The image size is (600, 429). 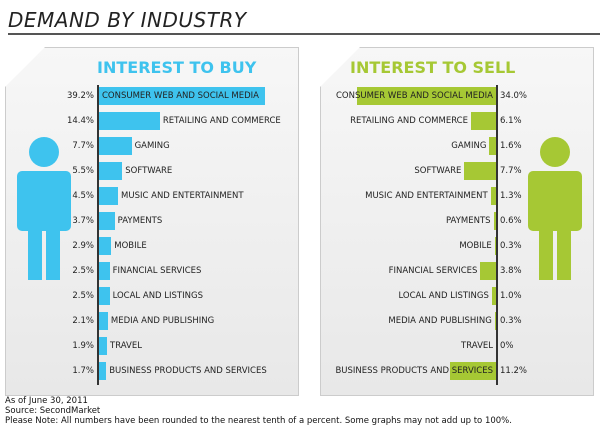 I want to click on footer-date: As of June 30, 2011, so click(x=46, y=401).